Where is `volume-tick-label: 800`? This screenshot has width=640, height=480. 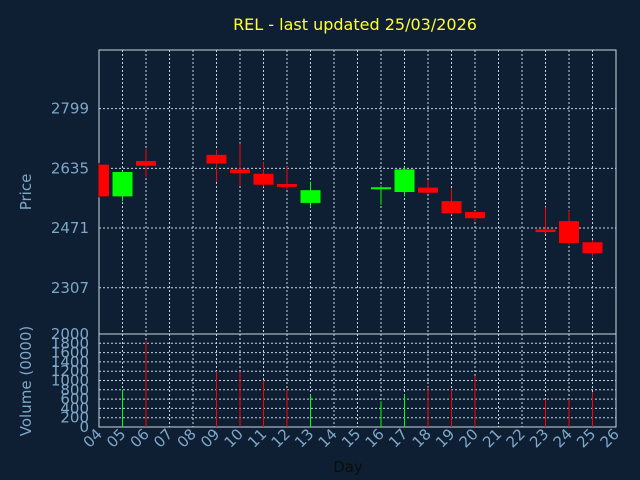
volume-tick-label: 800 is located at coordinates (74, 390).